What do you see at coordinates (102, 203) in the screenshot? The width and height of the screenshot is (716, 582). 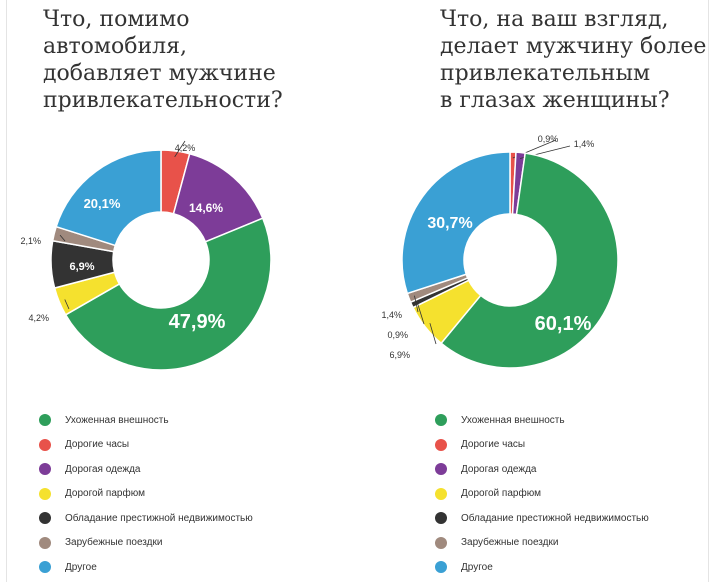 I see `slice-value-label: 20,1%` at bounding box center [102, 203].